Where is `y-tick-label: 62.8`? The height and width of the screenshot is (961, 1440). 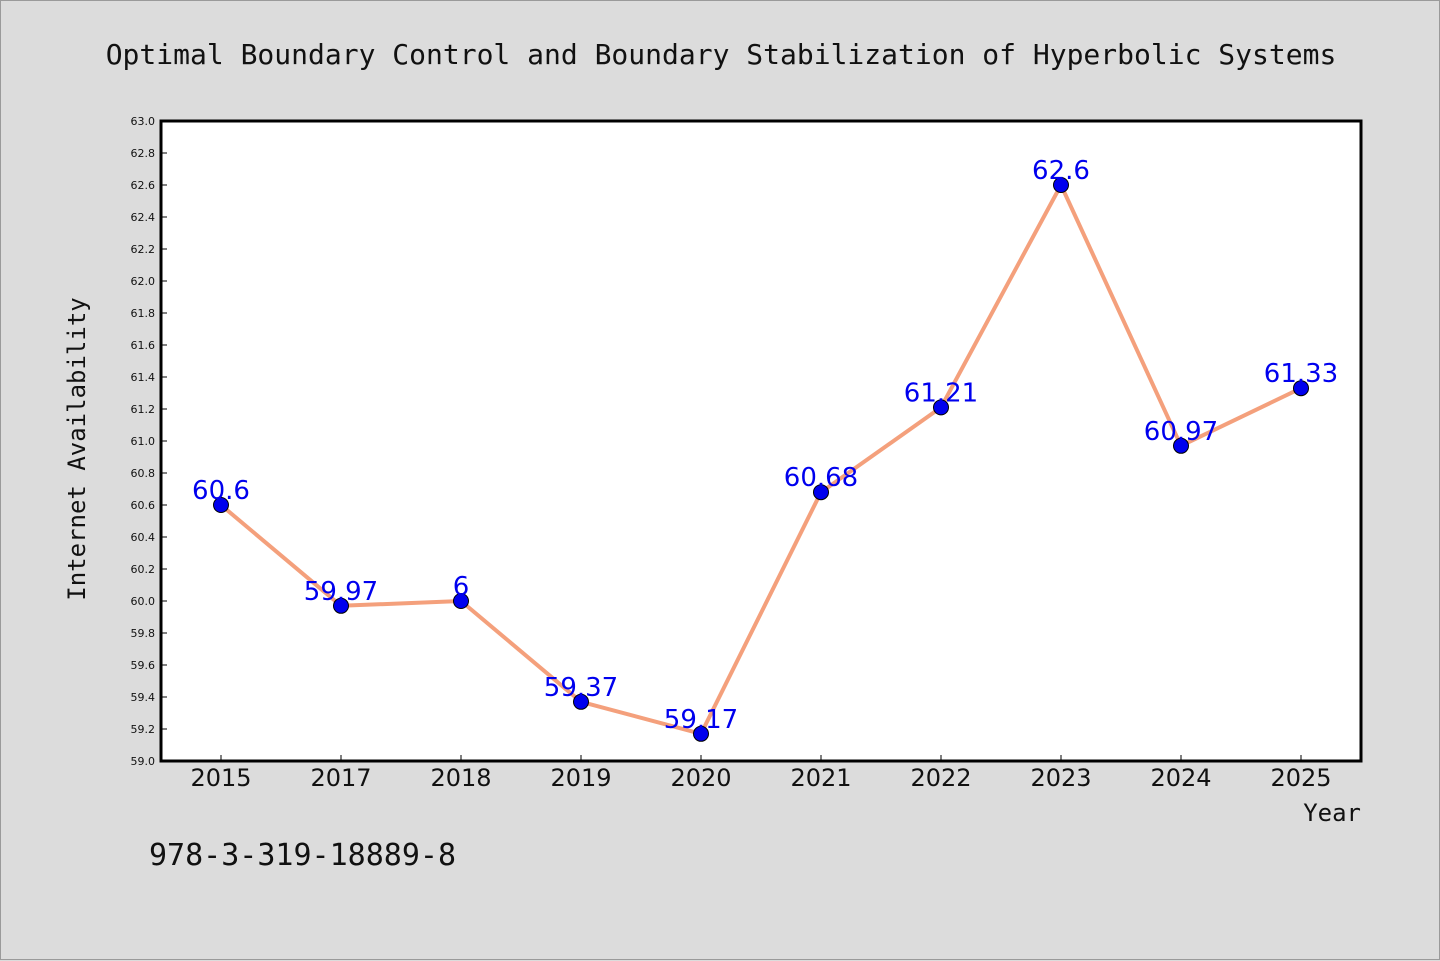 y-tick-label: 62.8 is located at coordinates (143, 153).